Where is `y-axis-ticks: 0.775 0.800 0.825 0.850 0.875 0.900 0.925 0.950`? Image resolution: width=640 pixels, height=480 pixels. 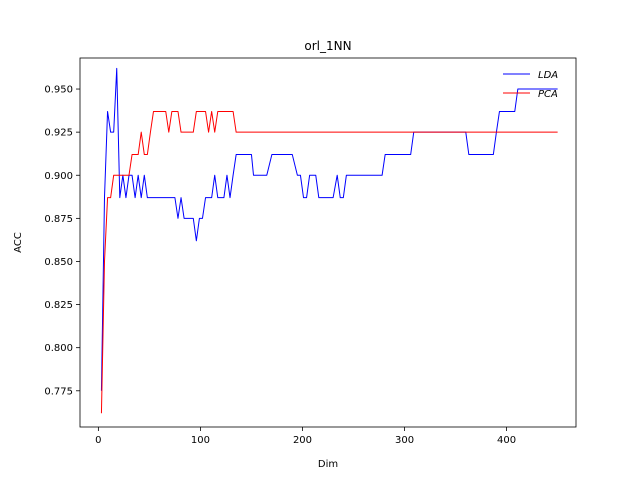 y-axis-ticks: 0.775 0.800 0.825 0.850 0.875 0.900 0.925 0.950 is located at coordinates (62, 241).